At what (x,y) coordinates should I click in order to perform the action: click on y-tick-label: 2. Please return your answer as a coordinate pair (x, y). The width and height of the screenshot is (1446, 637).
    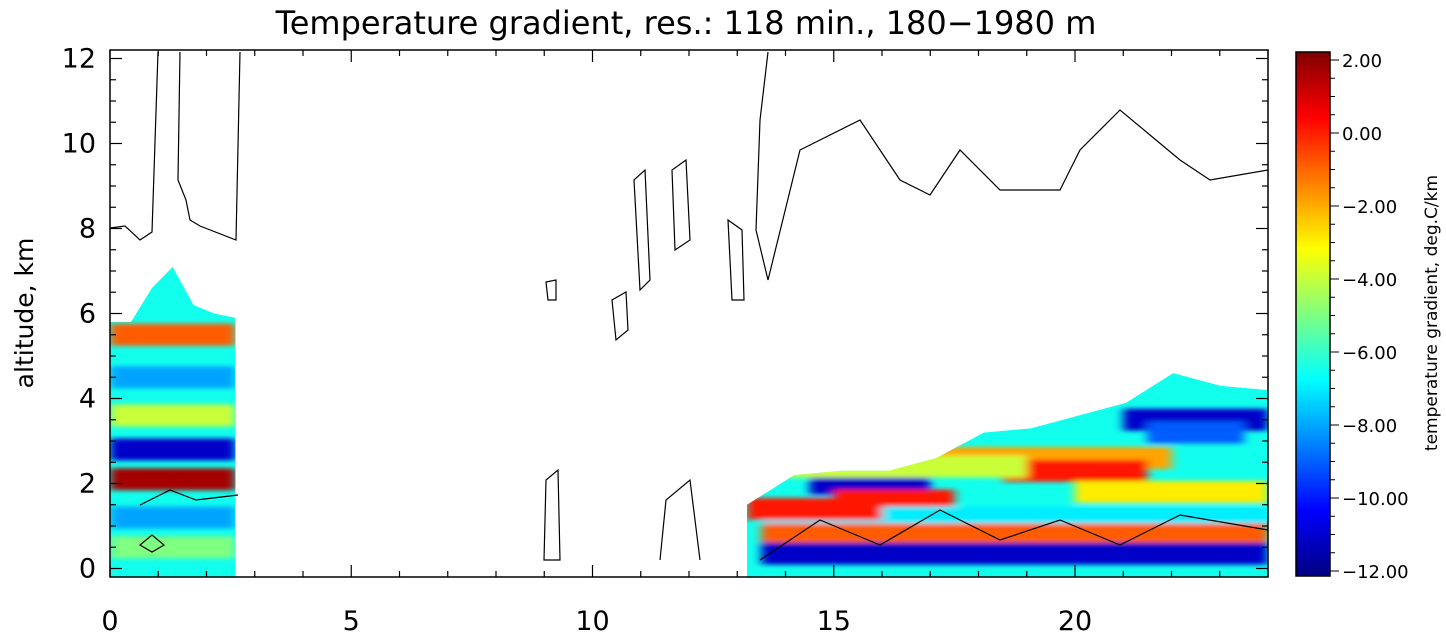
    Looking at the image, I should click on (87, 484).